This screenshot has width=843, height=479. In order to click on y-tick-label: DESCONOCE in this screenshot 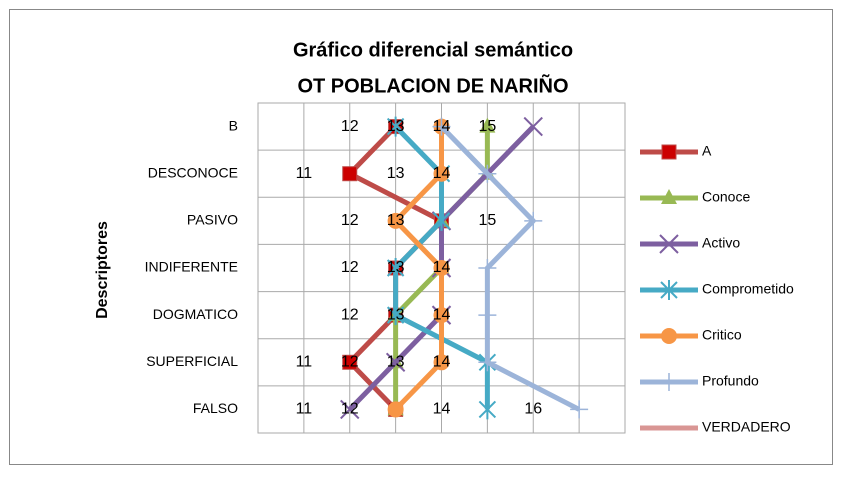, I will do `click(193, 172)`.